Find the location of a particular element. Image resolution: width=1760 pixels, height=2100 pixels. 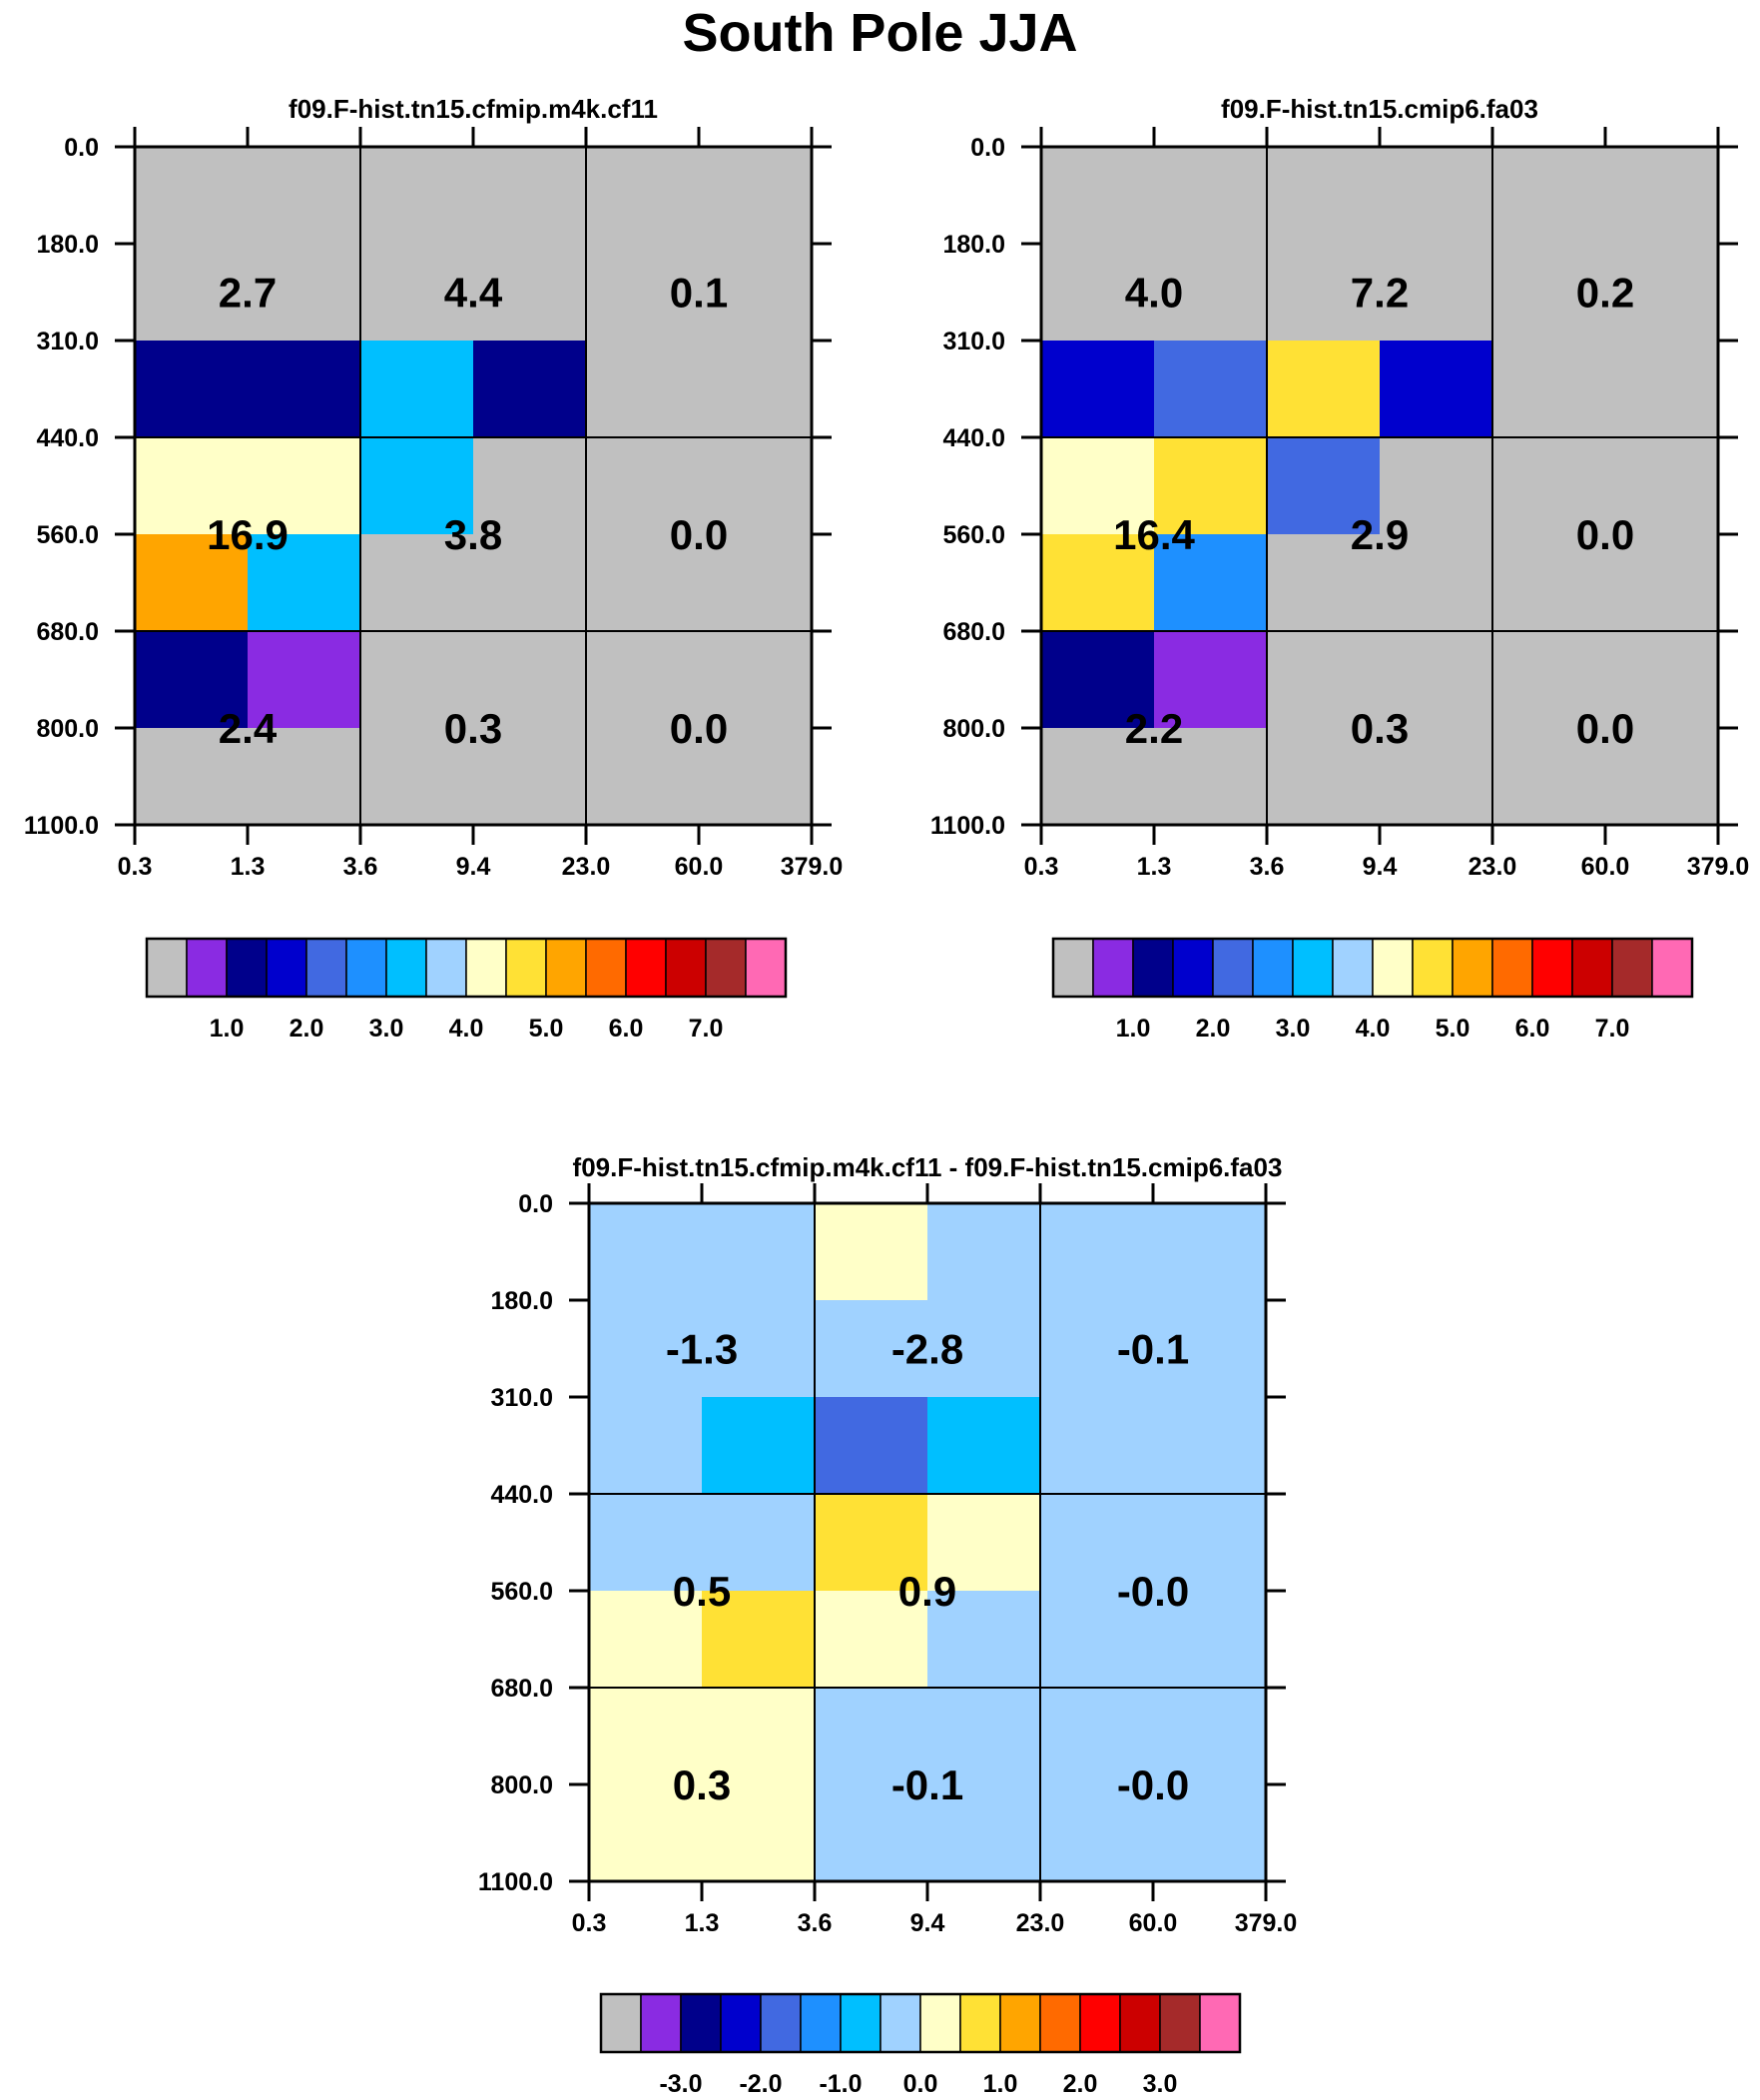

block-value-label: 16.9 is located at coordinates (248, 534).